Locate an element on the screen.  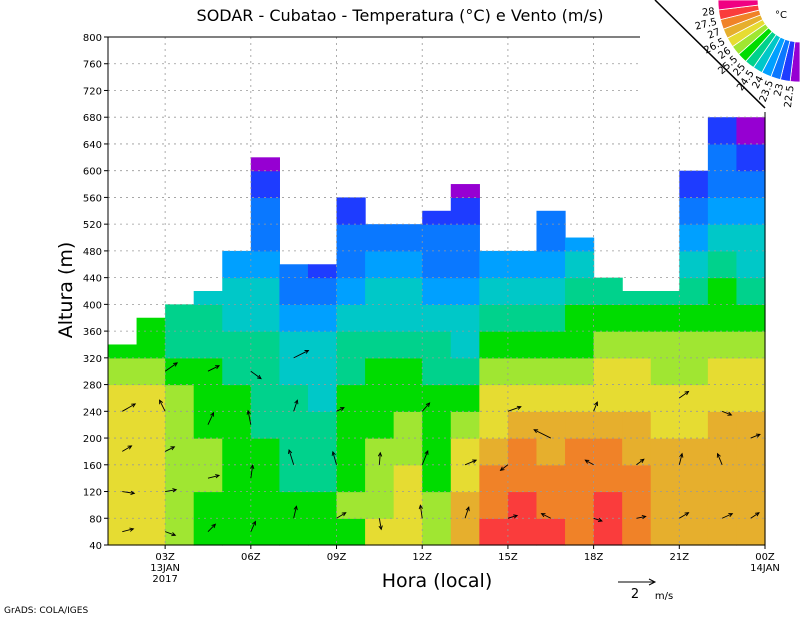
wind-reference: 2 m/s is located at coordinates (645, 590).